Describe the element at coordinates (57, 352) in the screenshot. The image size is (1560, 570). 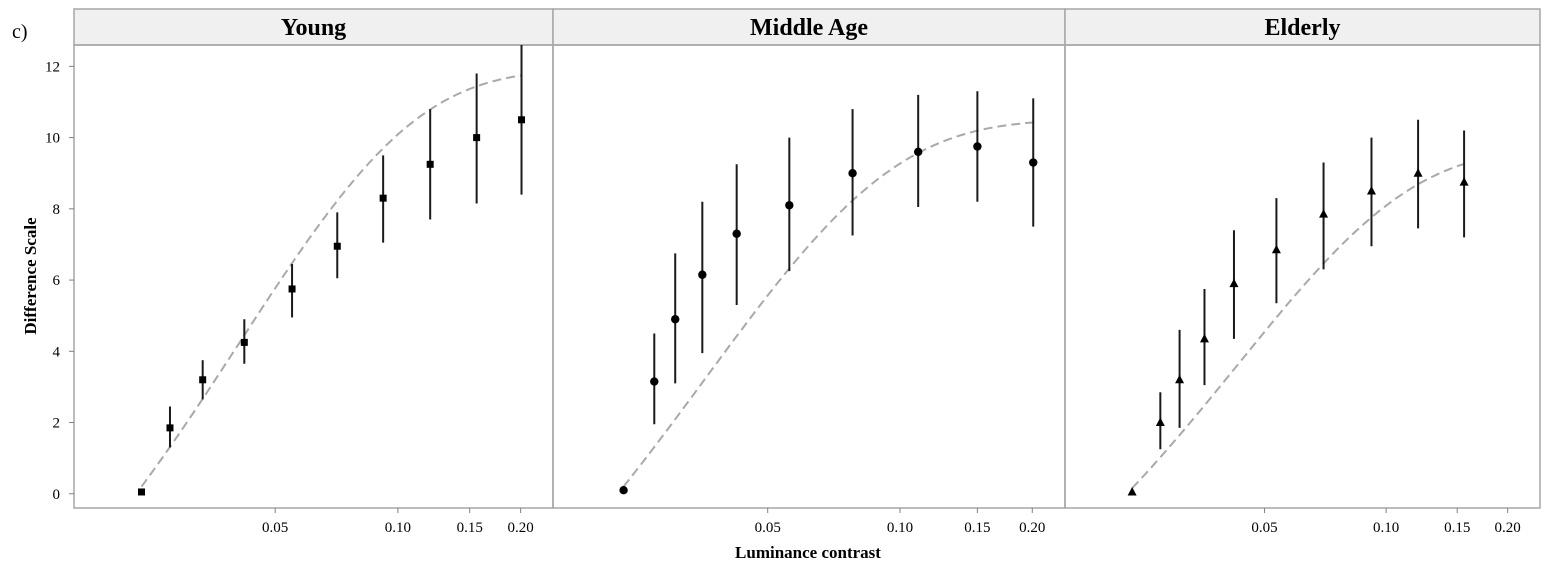
I see `y-tick-label: 4` at that location.